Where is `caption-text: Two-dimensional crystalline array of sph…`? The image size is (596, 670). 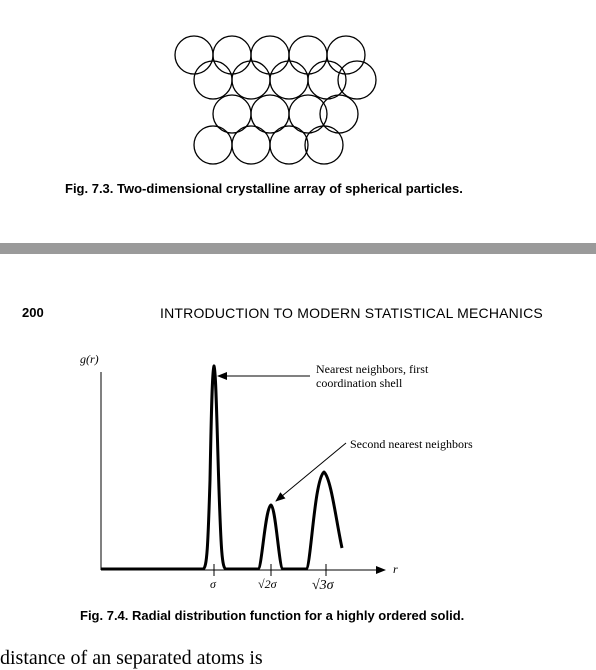 caption-text: Two-dimensional crystalline array of sph… is located at coordinates (290, 188).